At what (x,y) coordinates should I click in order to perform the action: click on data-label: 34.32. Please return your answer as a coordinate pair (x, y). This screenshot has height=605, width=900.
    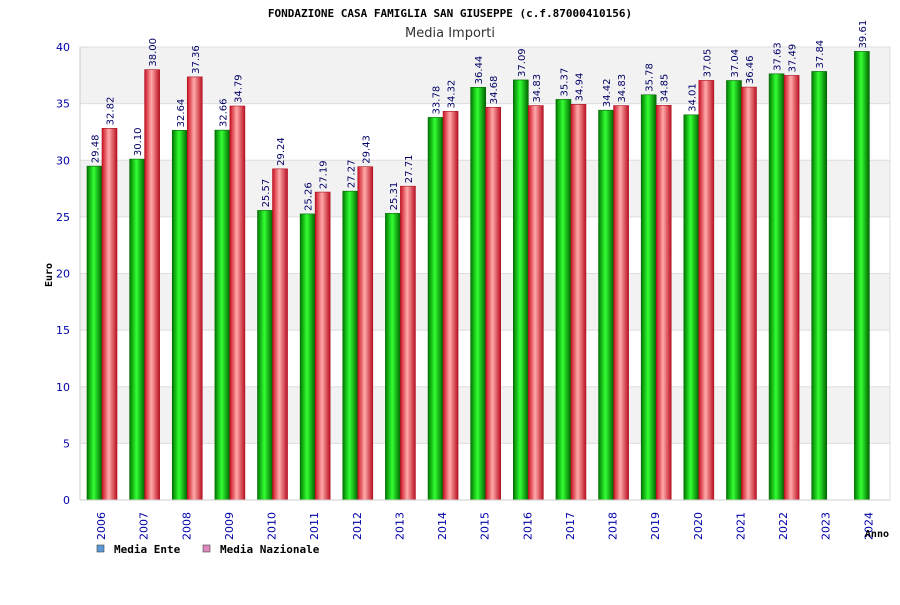
    Looking at the image, I should click on (452, 94).